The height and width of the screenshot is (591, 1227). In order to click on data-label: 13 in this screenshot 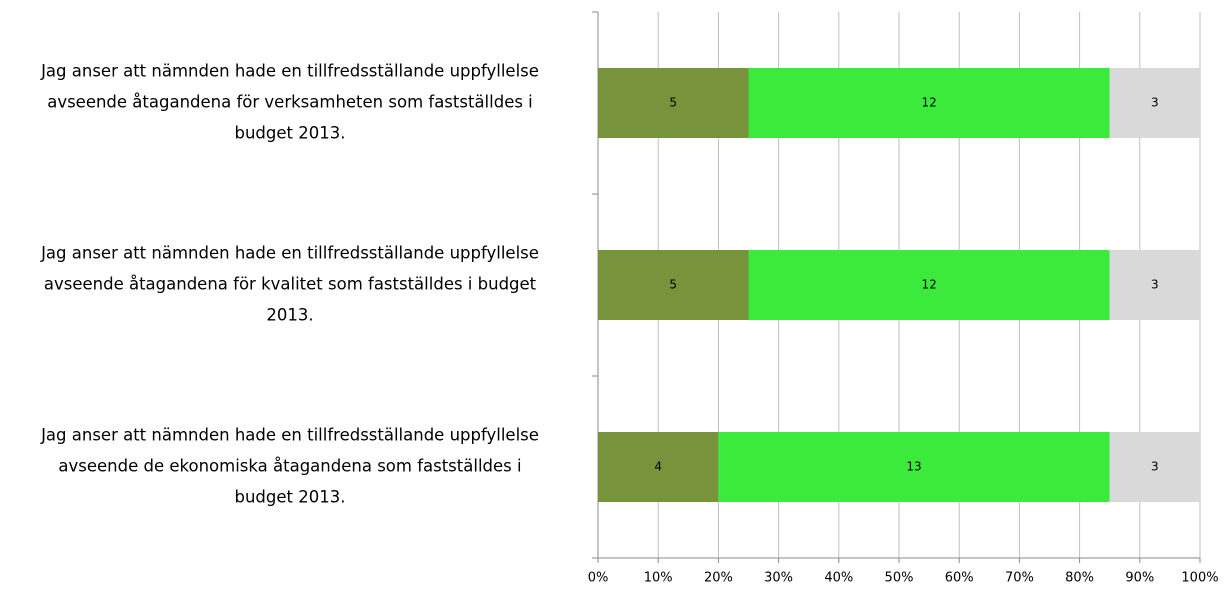, I will do `click(913, 467)`.